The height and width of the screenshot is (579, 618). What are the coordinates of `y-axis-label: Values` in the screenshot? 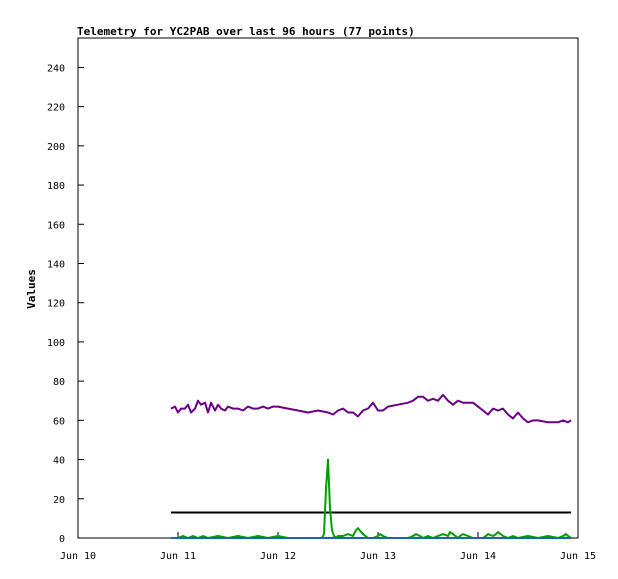 It's located at (31, 289).